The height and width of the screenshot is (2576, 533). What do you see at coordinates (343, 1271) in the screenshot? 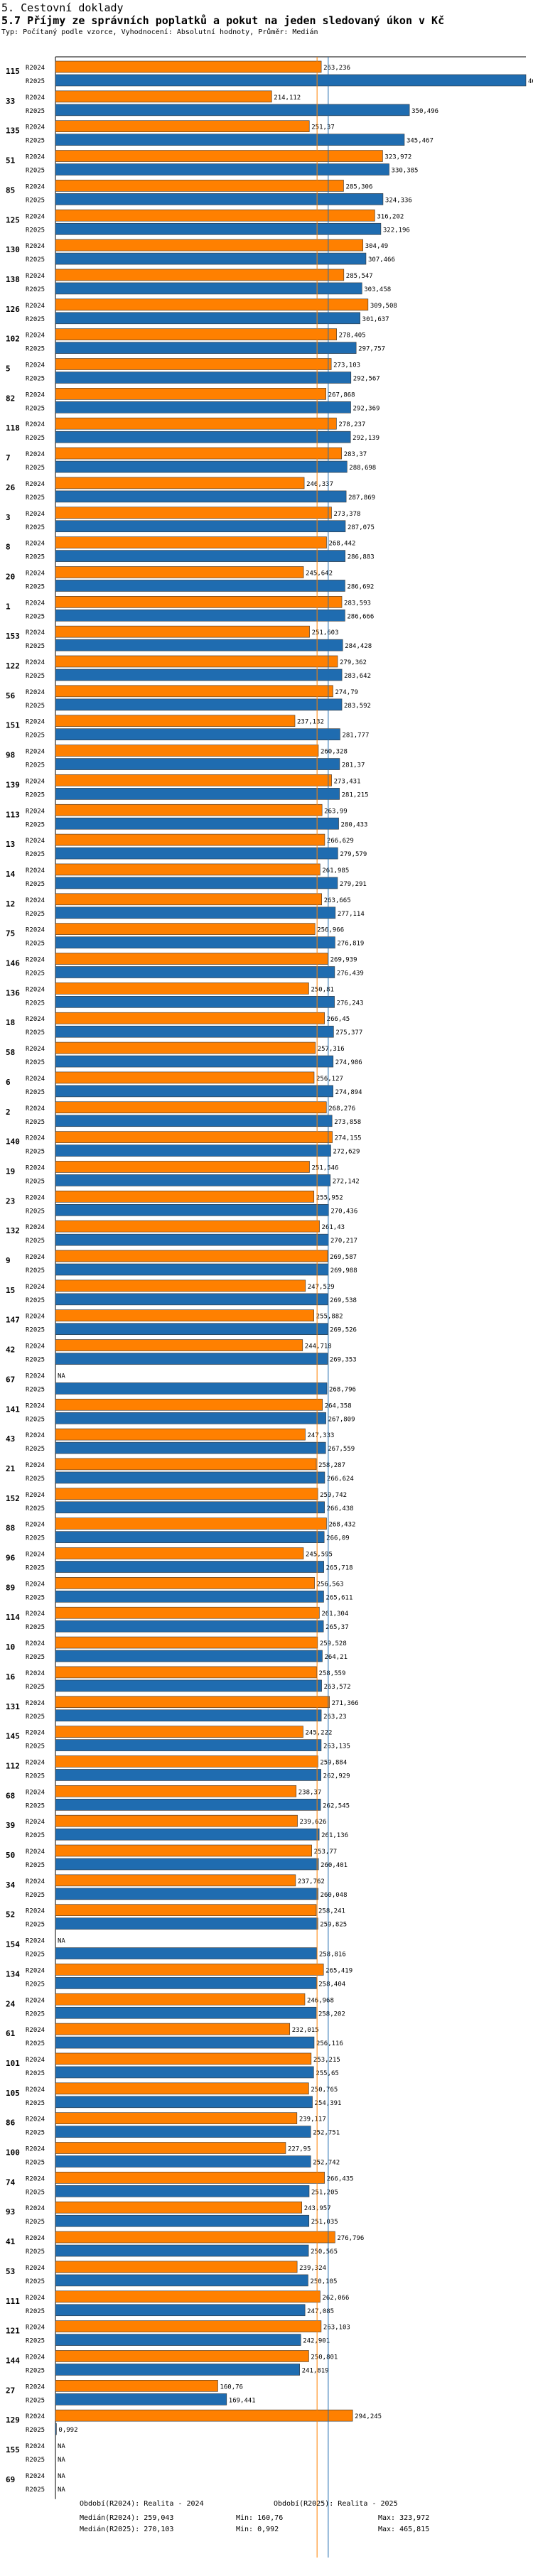
I see `data-label: 269,988` at bounding box center [343, 1271].